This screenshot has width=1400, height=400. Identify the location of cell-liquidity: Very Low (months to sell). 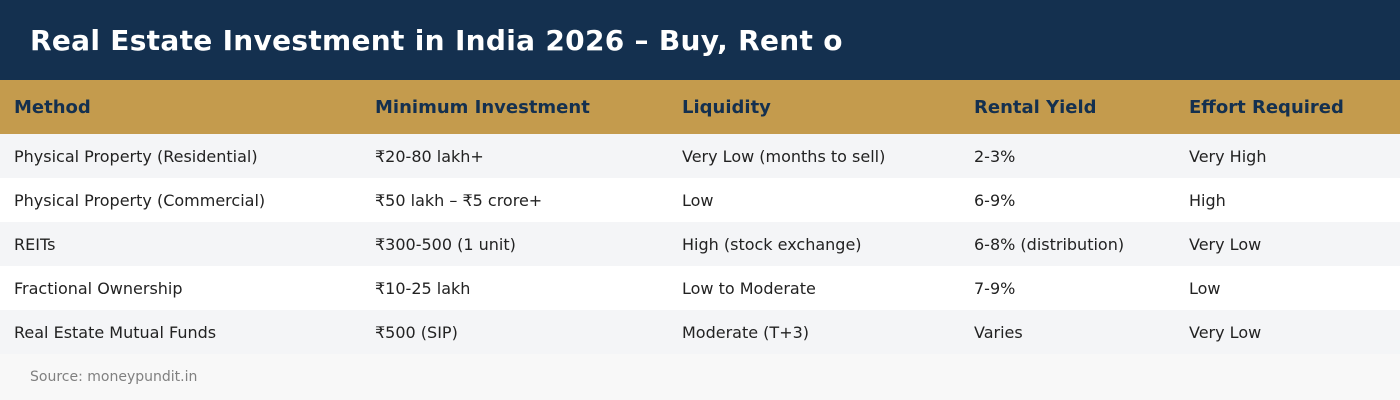
(784, 156).